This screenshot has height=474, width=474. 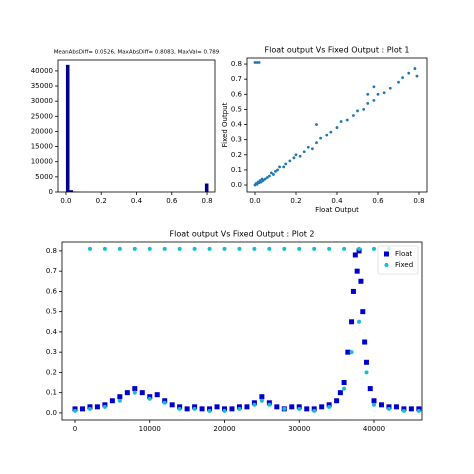 I want to click on legend-marker, so click(x=386, y=254).